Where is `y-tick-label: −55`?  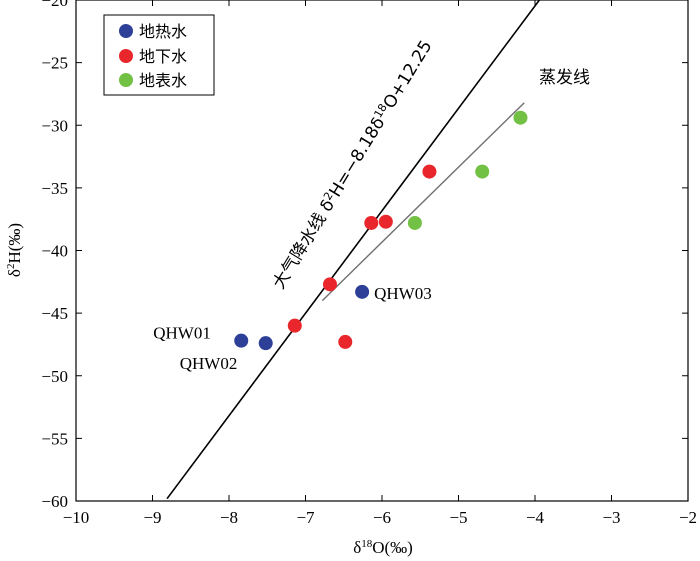
y-tick-label: −55 is located at coordinates (54, 438).